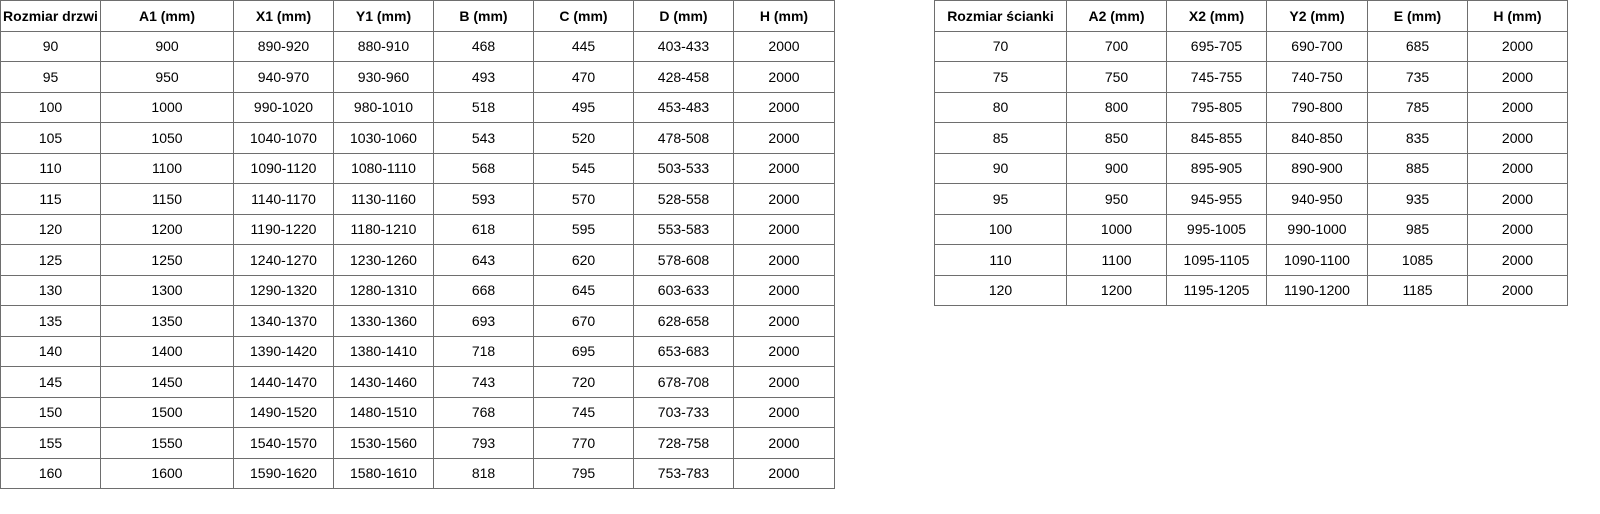 The width and height of the screenshot is (1600, 514). Describe the element at coordinates (283, 107) in the screenshot. I see `table-cell: 990-1020` at that location.